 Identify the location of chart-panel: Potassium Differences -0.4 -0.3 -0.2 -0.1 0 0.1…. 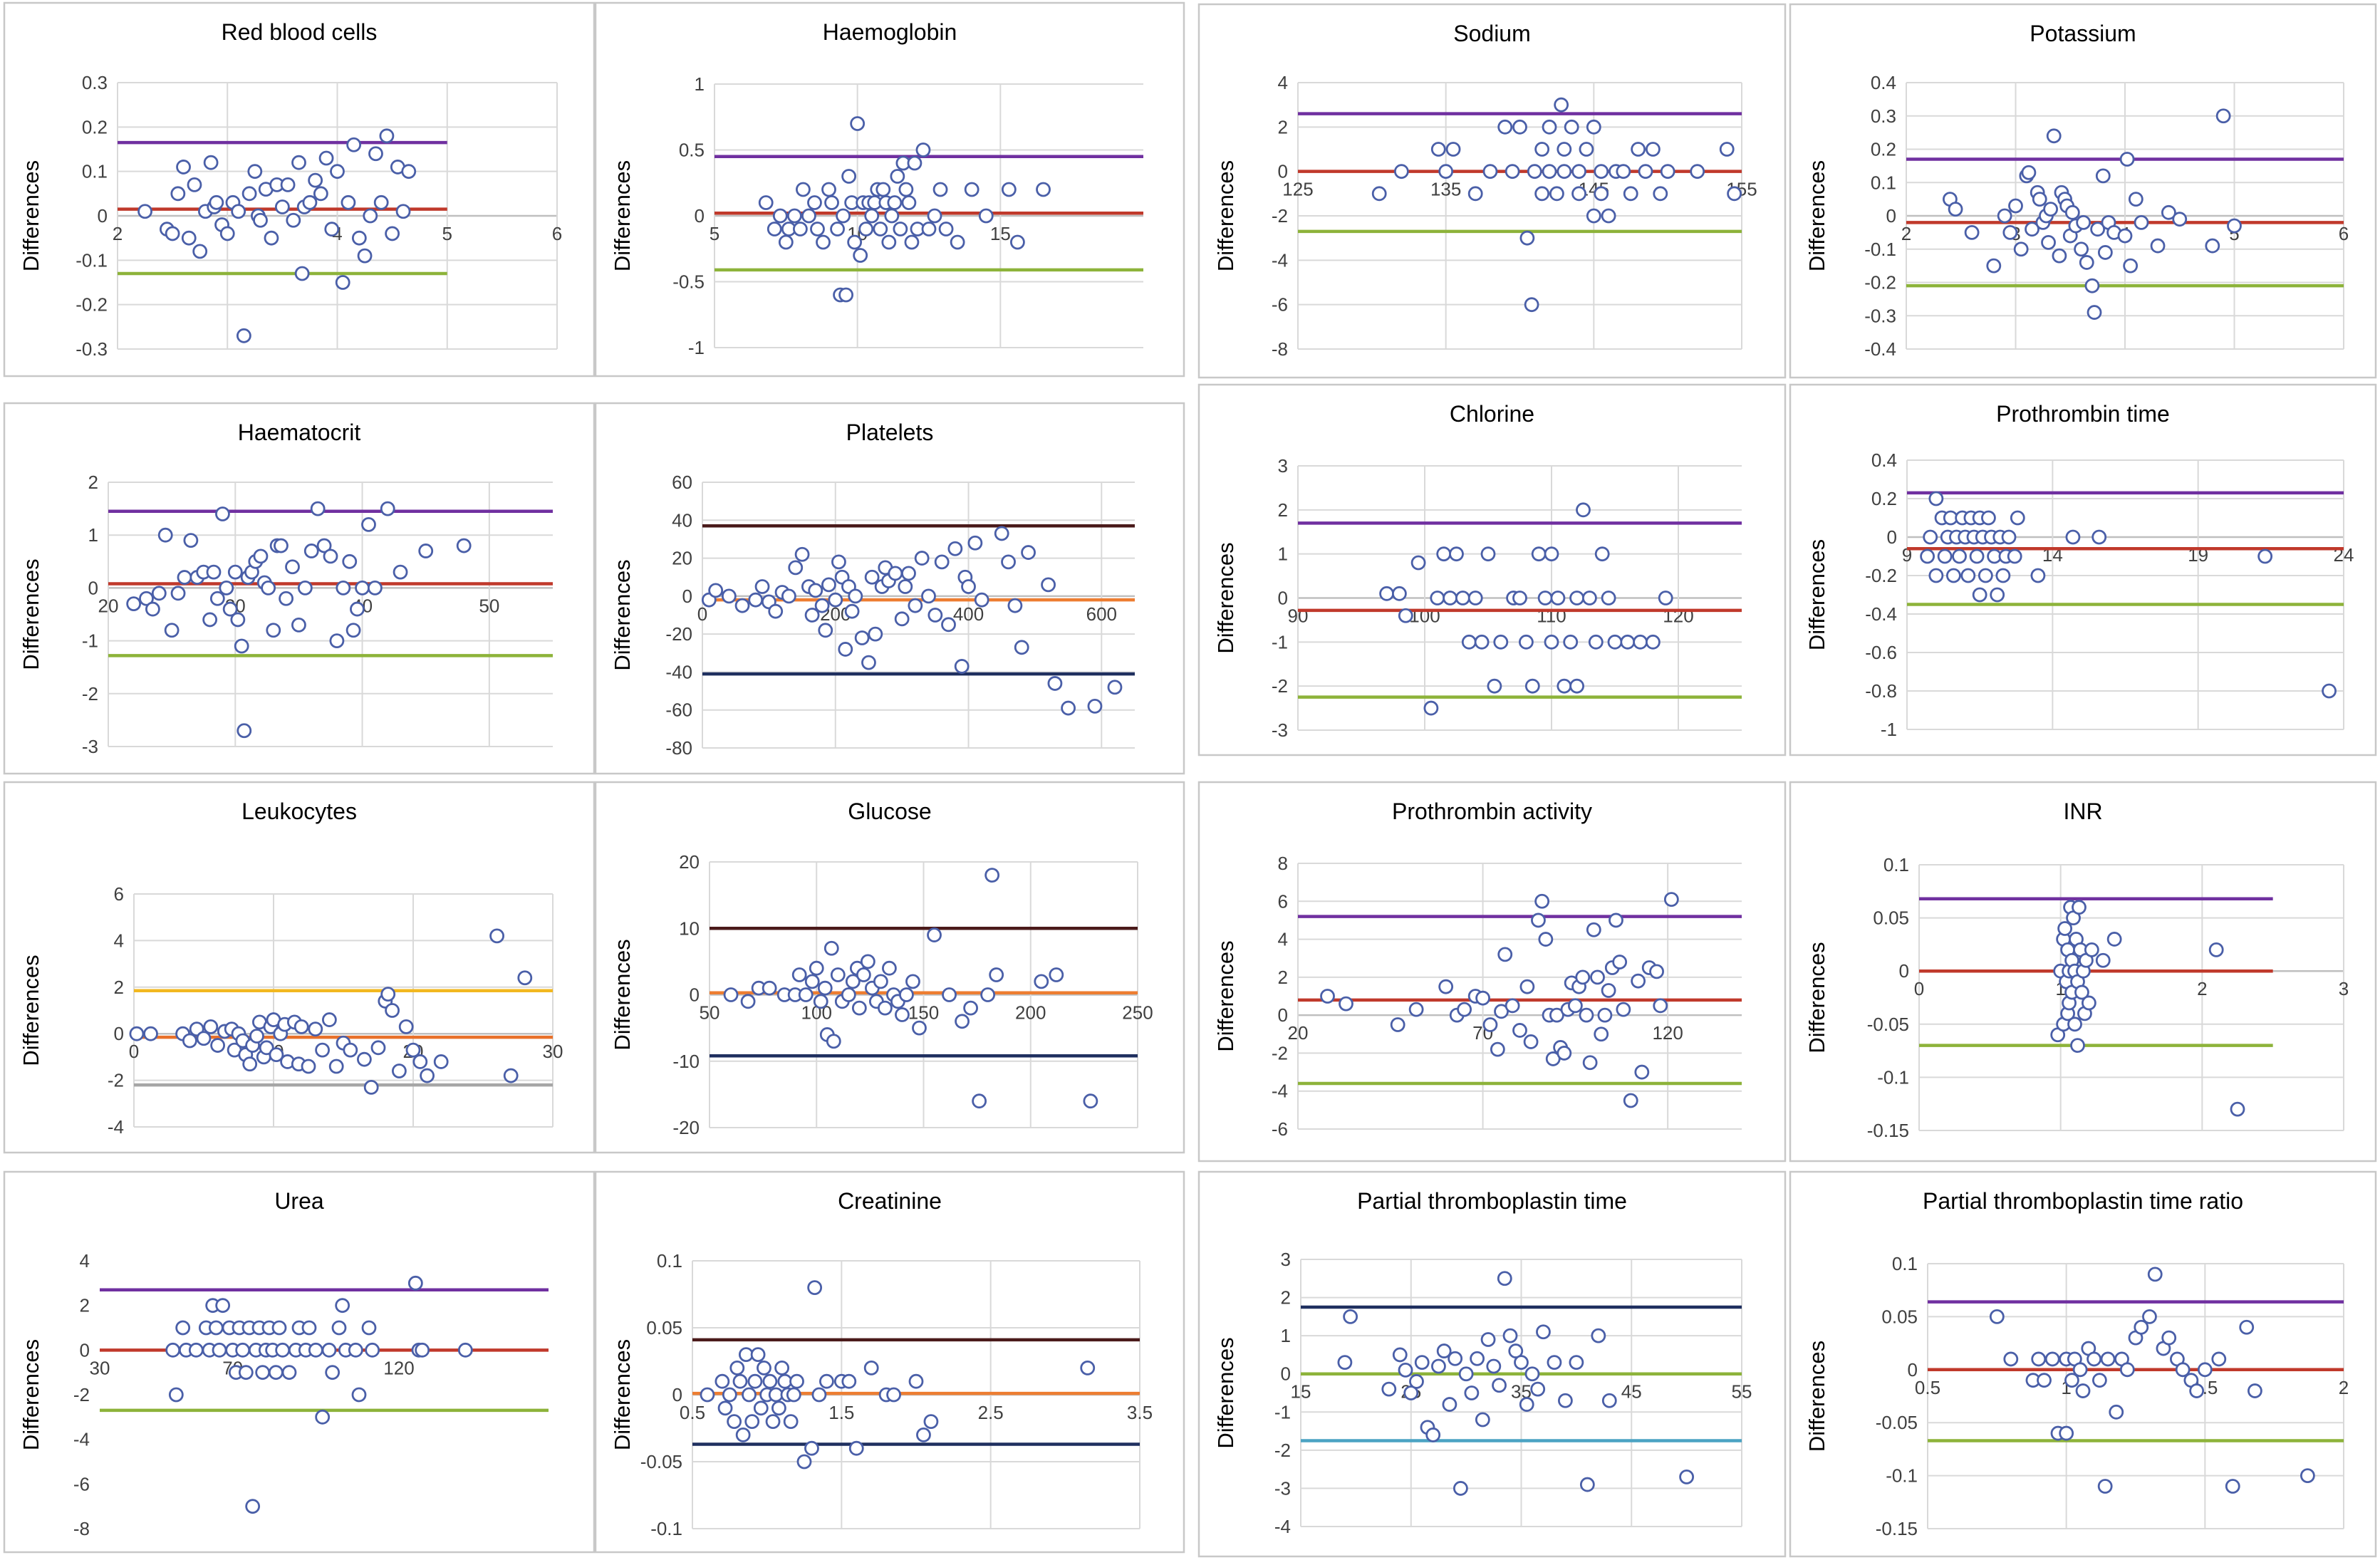
(2083, 191).